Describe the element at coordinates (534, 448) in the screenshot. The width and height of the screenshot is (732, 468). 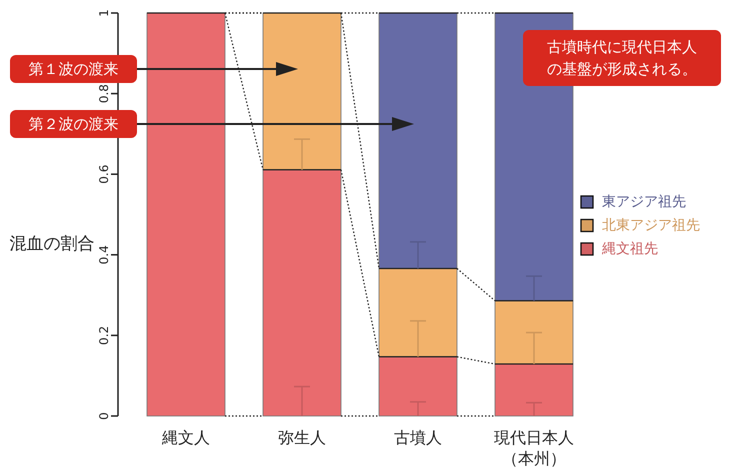
I see `x-tick-label: 現代日本人（本州）` at that location.